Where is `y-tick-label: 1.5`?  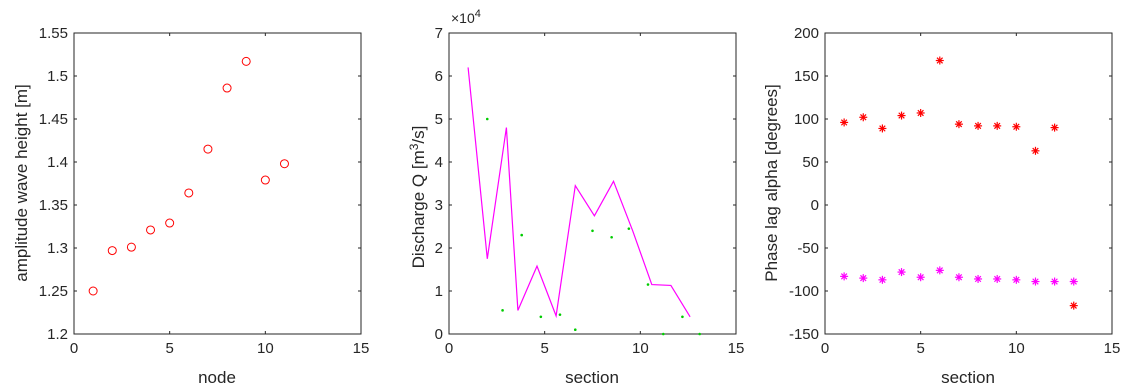
y-tick-label: 1.5 is located at coordinates (57, 76).